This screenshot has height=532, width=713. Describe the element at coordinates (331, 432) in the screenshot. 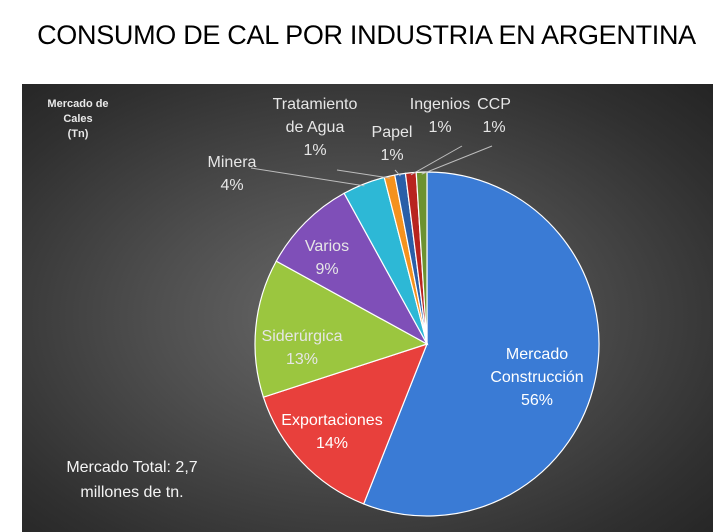

I see `slice-label: Exportaciones 14%` at that location.